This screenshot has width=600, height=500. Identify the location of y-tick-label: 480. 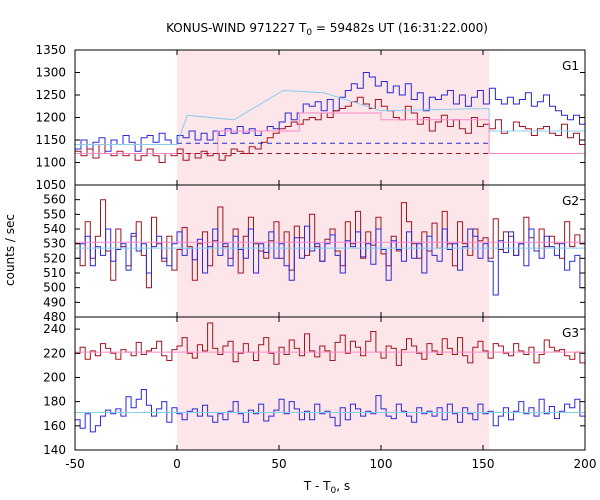
(54, 317).